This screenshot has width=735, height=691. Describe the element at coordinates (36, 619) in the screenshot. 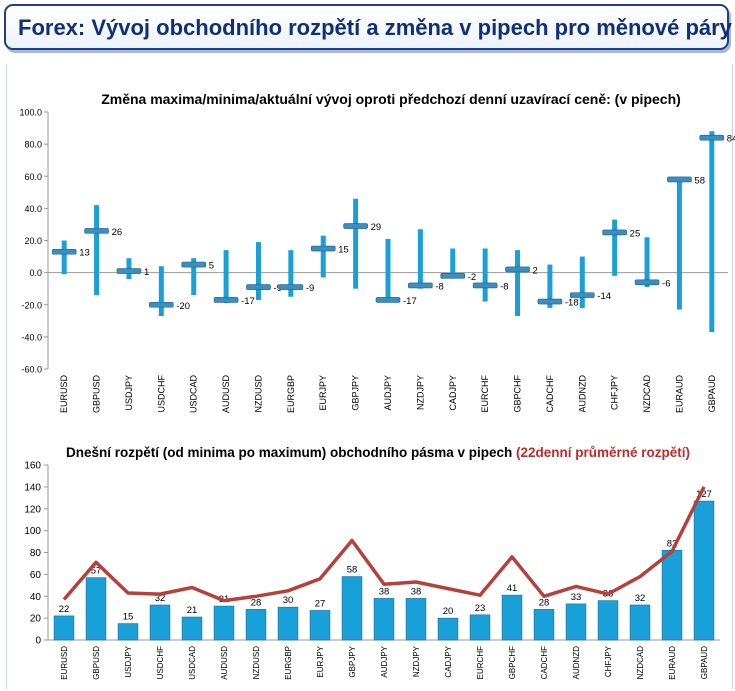

I see `chart2-y-tick-label: 20` at that location.